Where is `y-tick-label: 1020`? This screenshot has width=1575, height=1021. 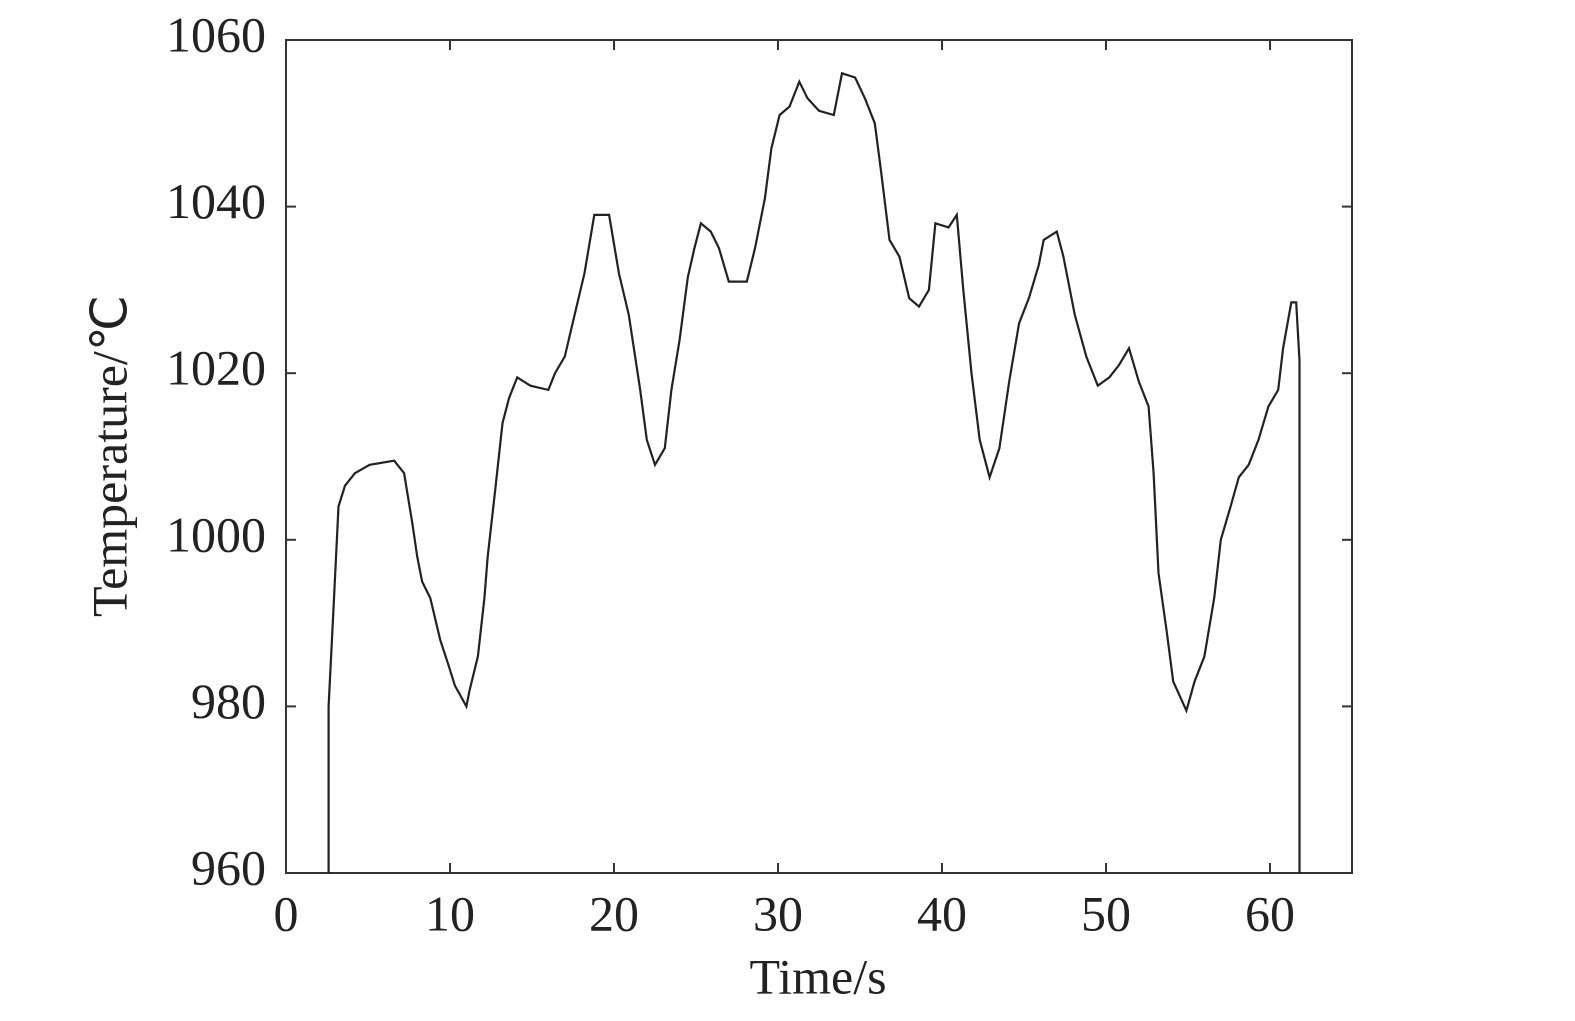
y-tick-label: 1020 is located at coordinates (216, 368).